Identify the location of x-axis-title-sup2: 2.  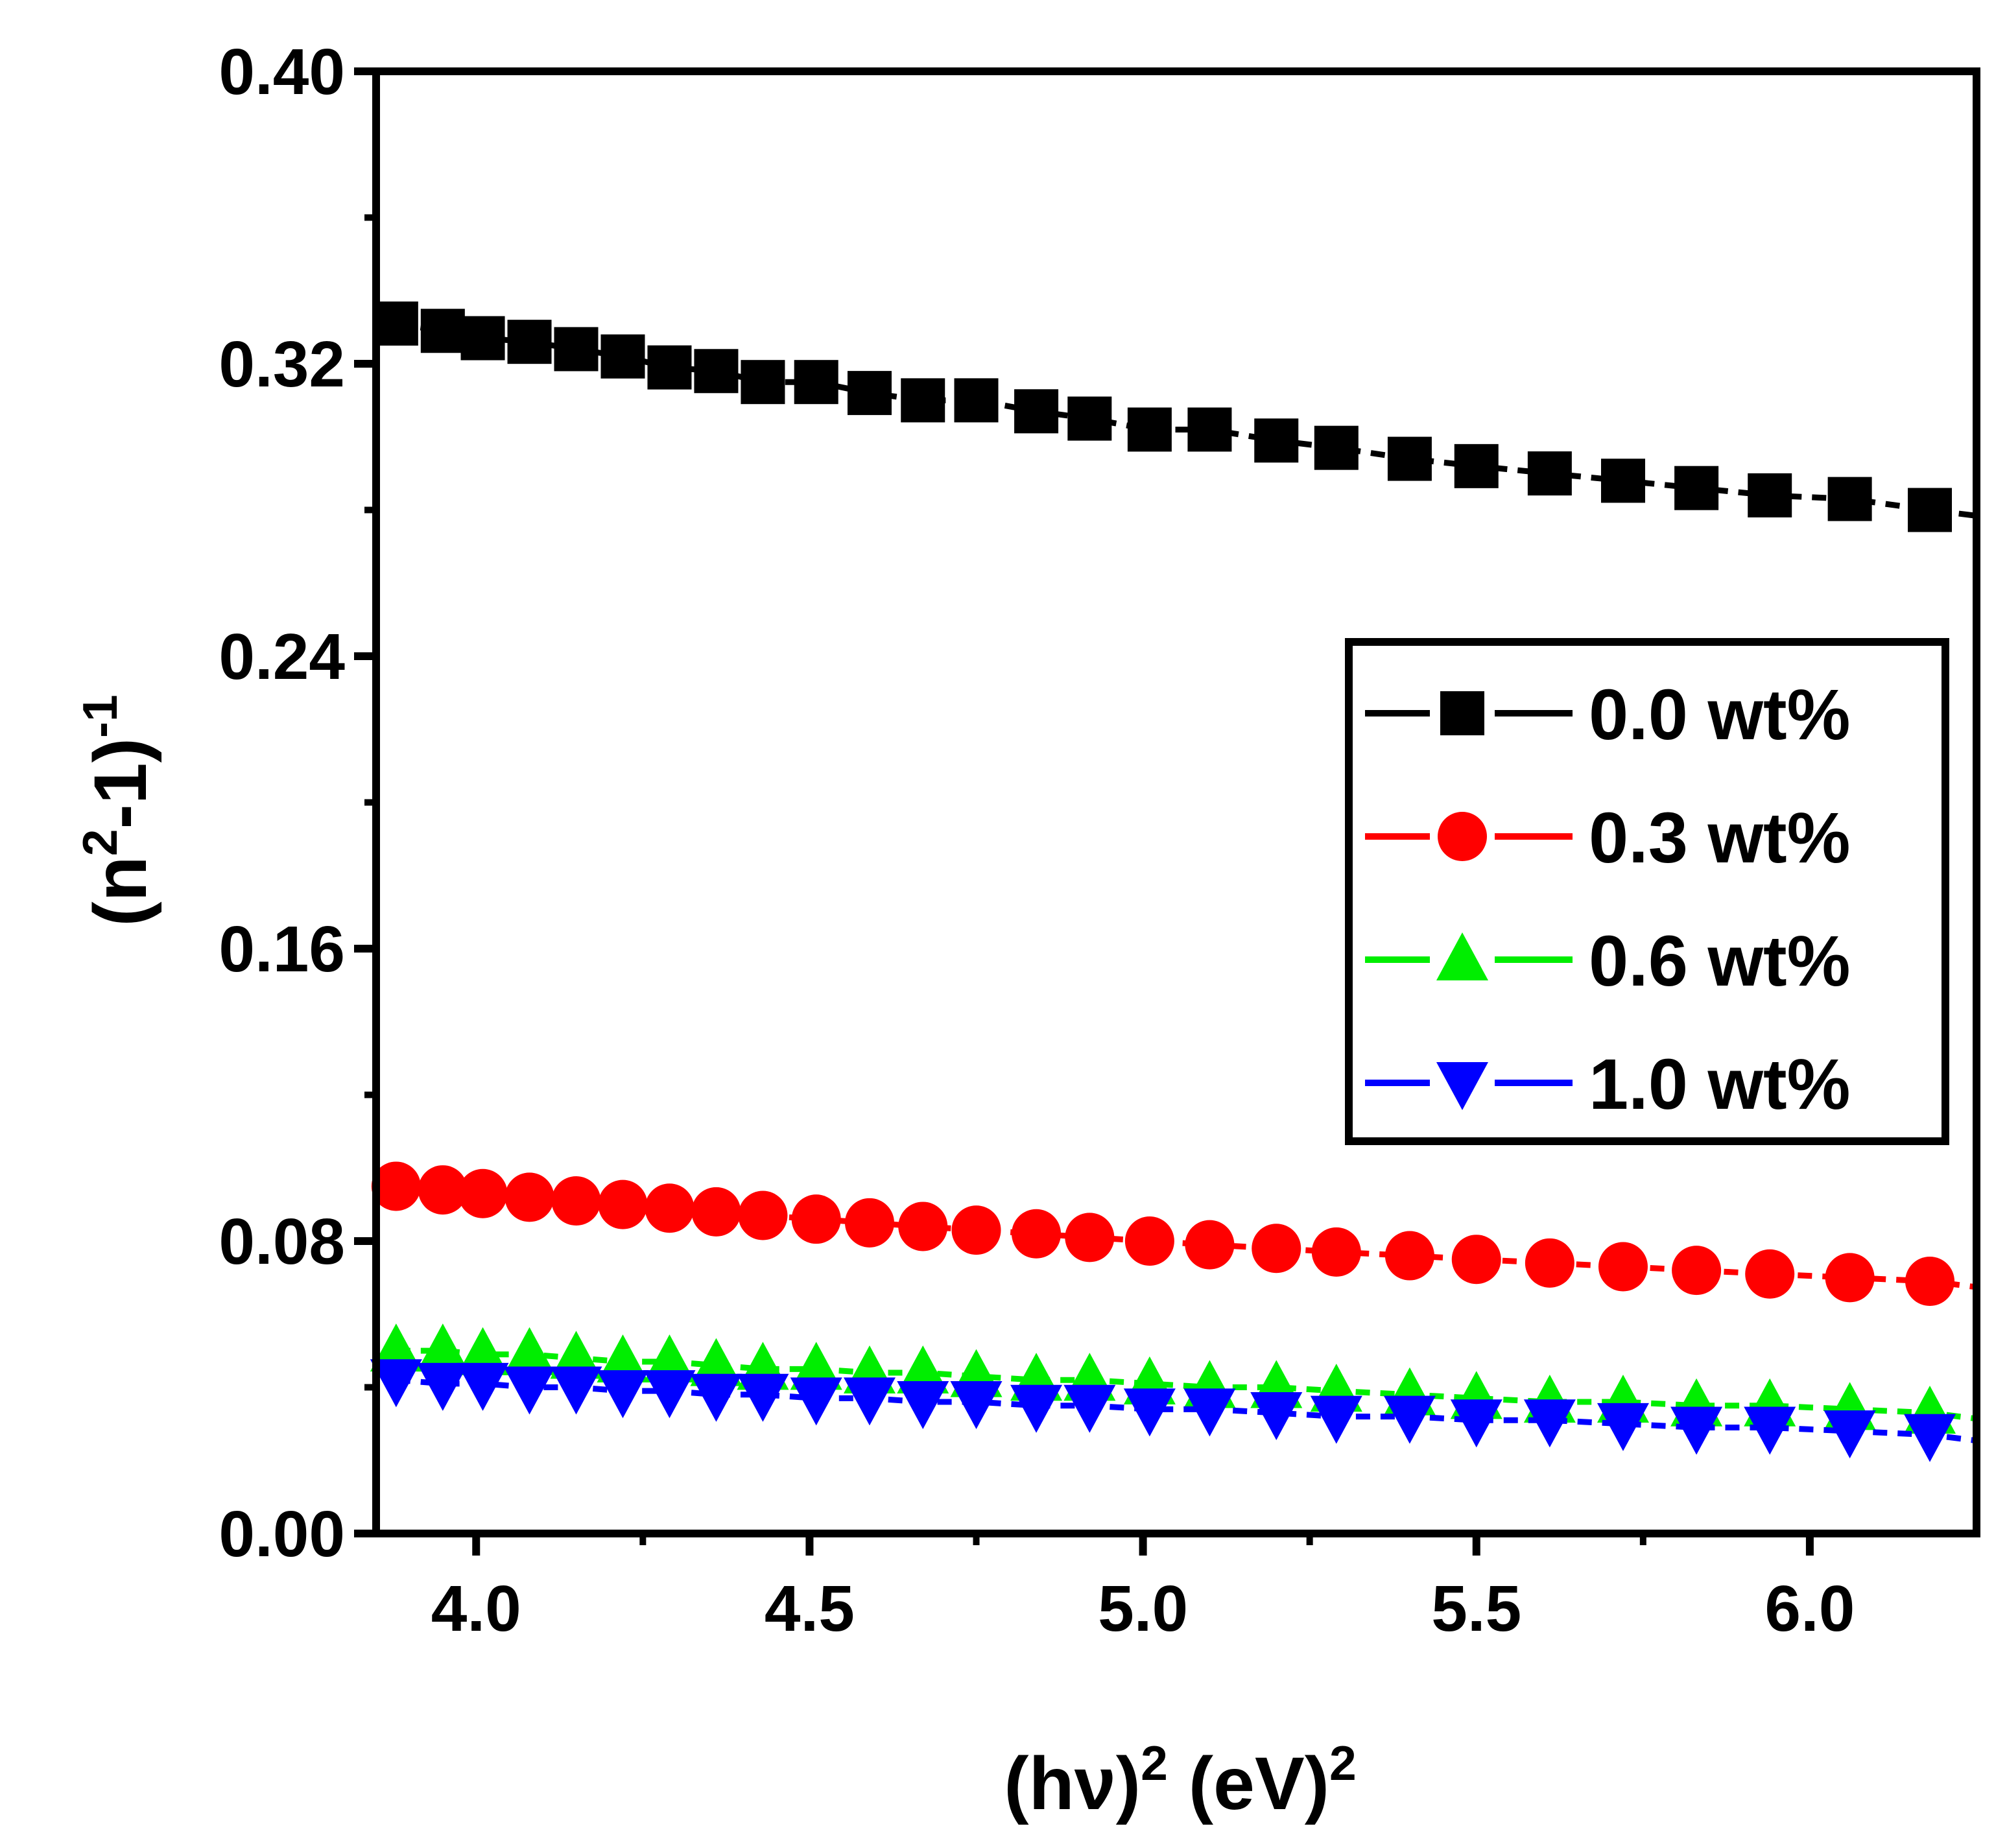
(1343, 1763).